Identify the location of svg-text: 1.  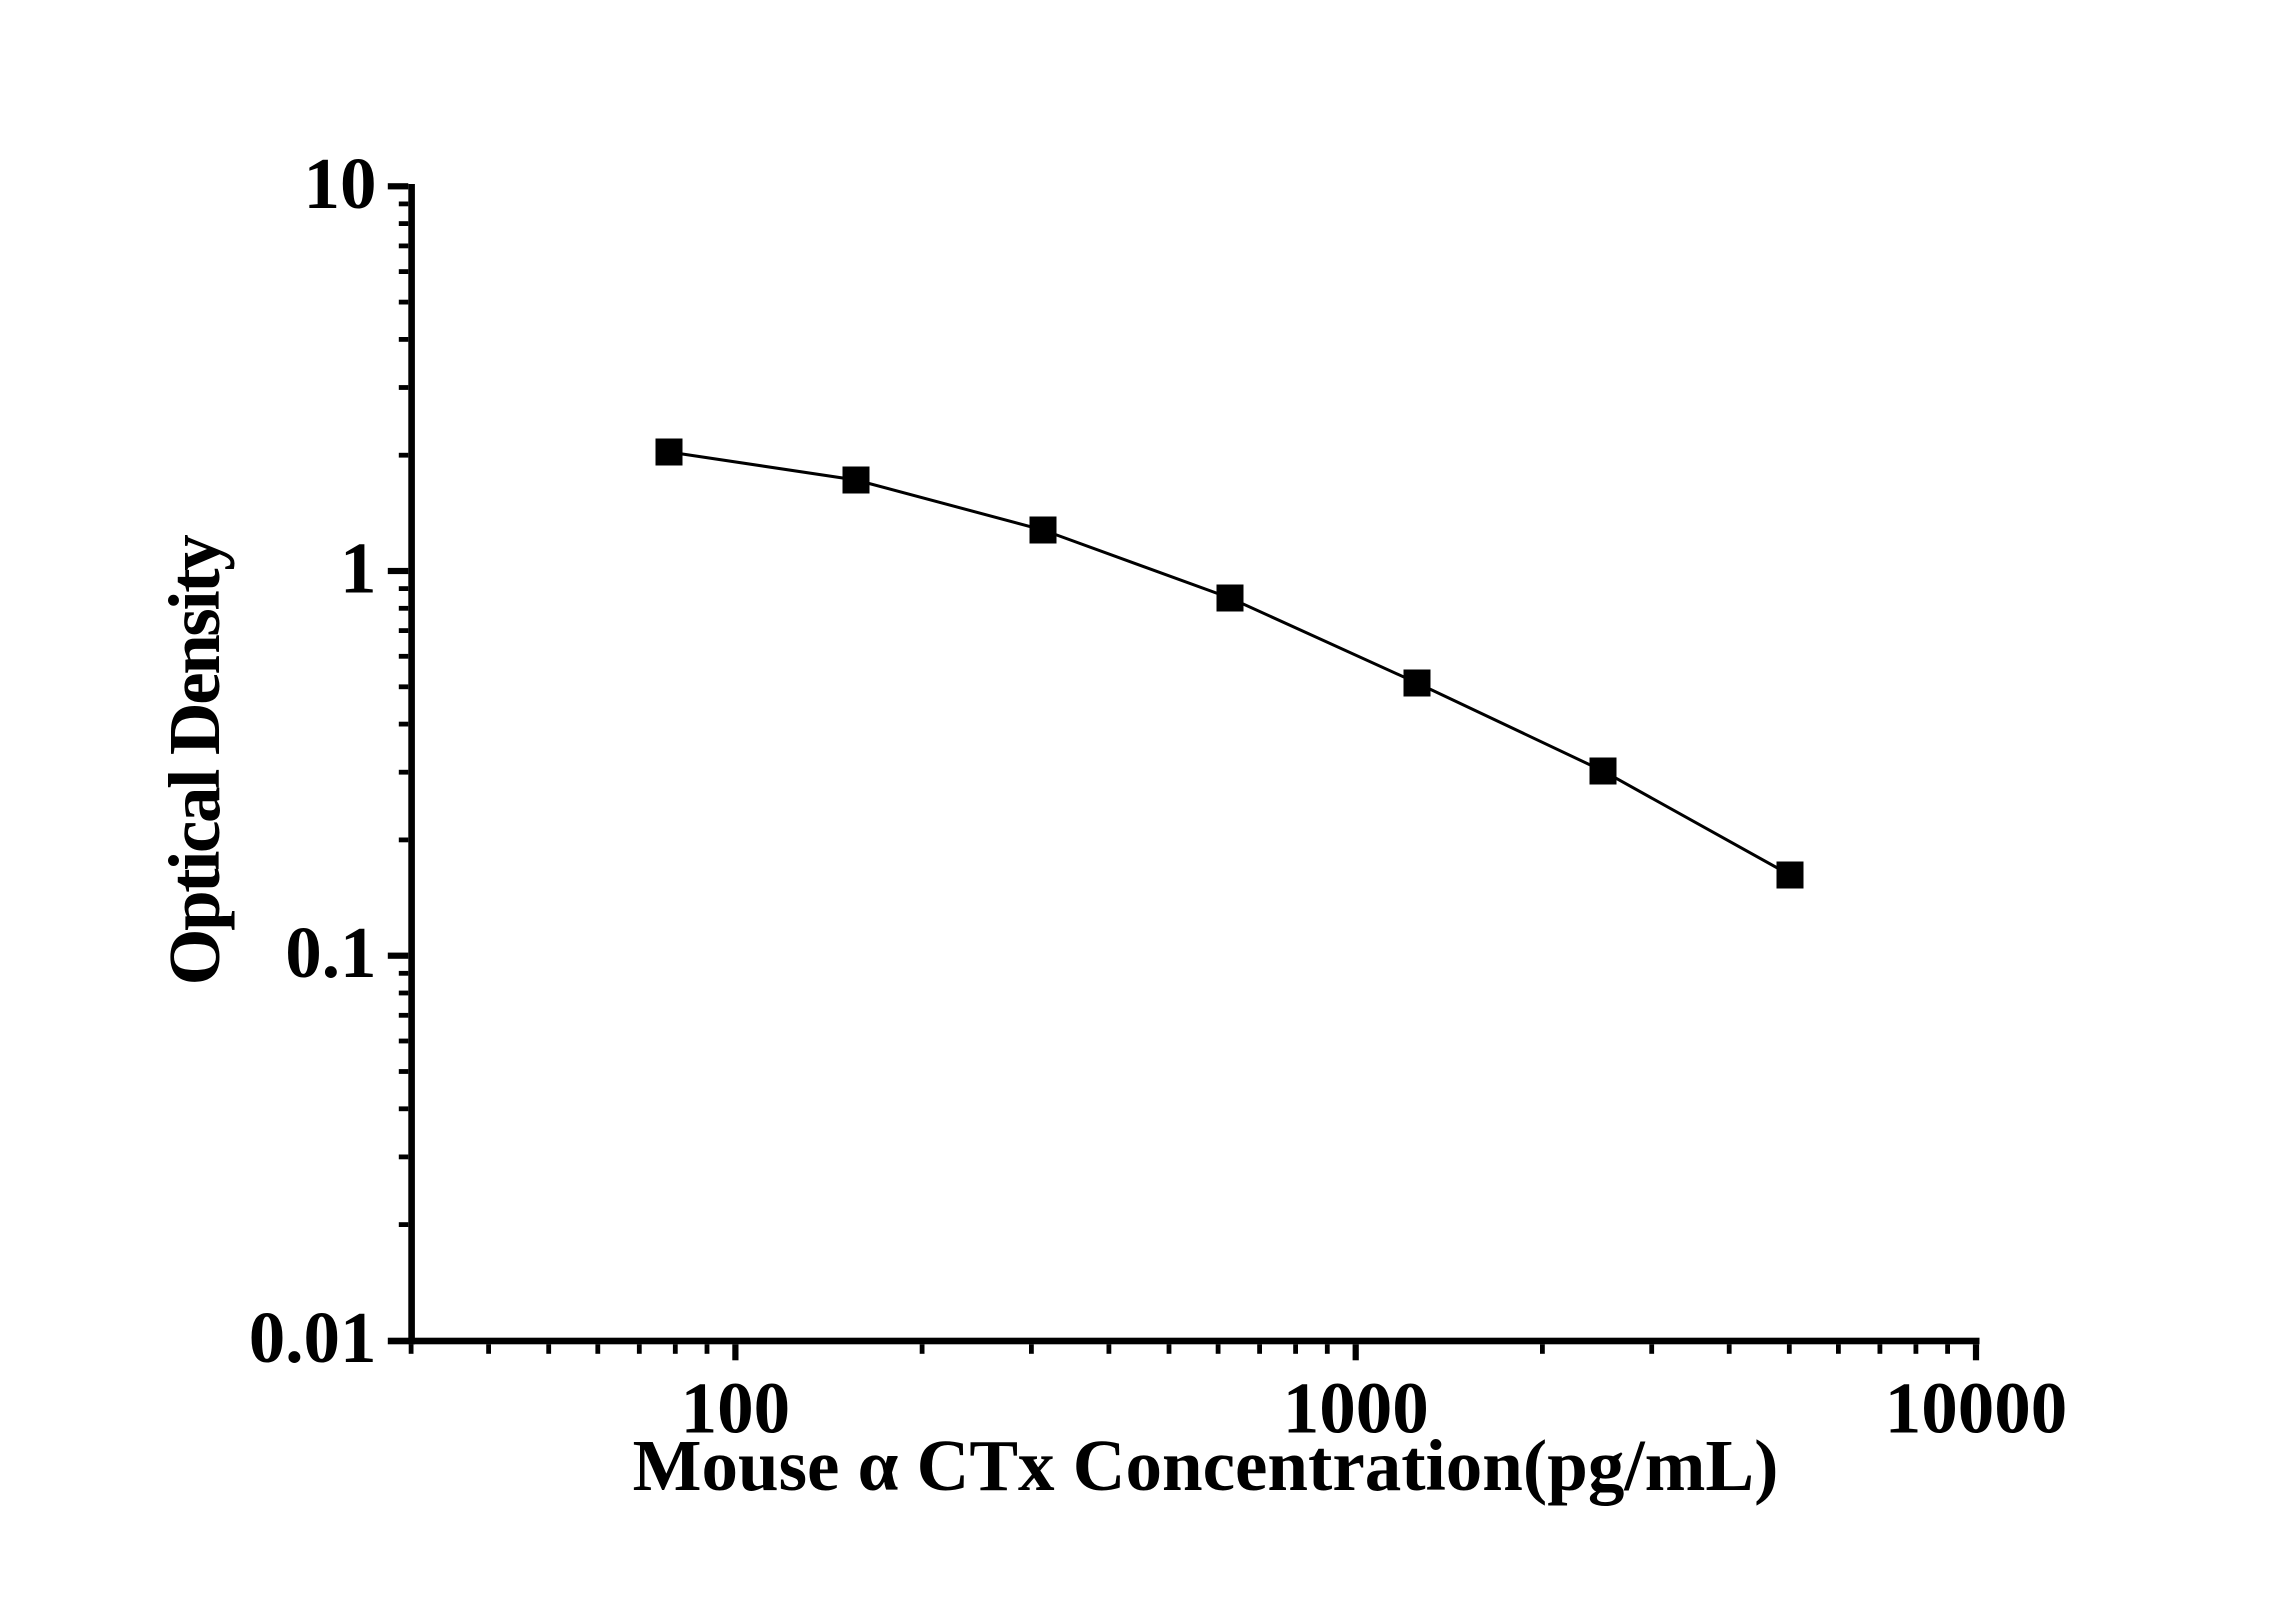
(358, 568).